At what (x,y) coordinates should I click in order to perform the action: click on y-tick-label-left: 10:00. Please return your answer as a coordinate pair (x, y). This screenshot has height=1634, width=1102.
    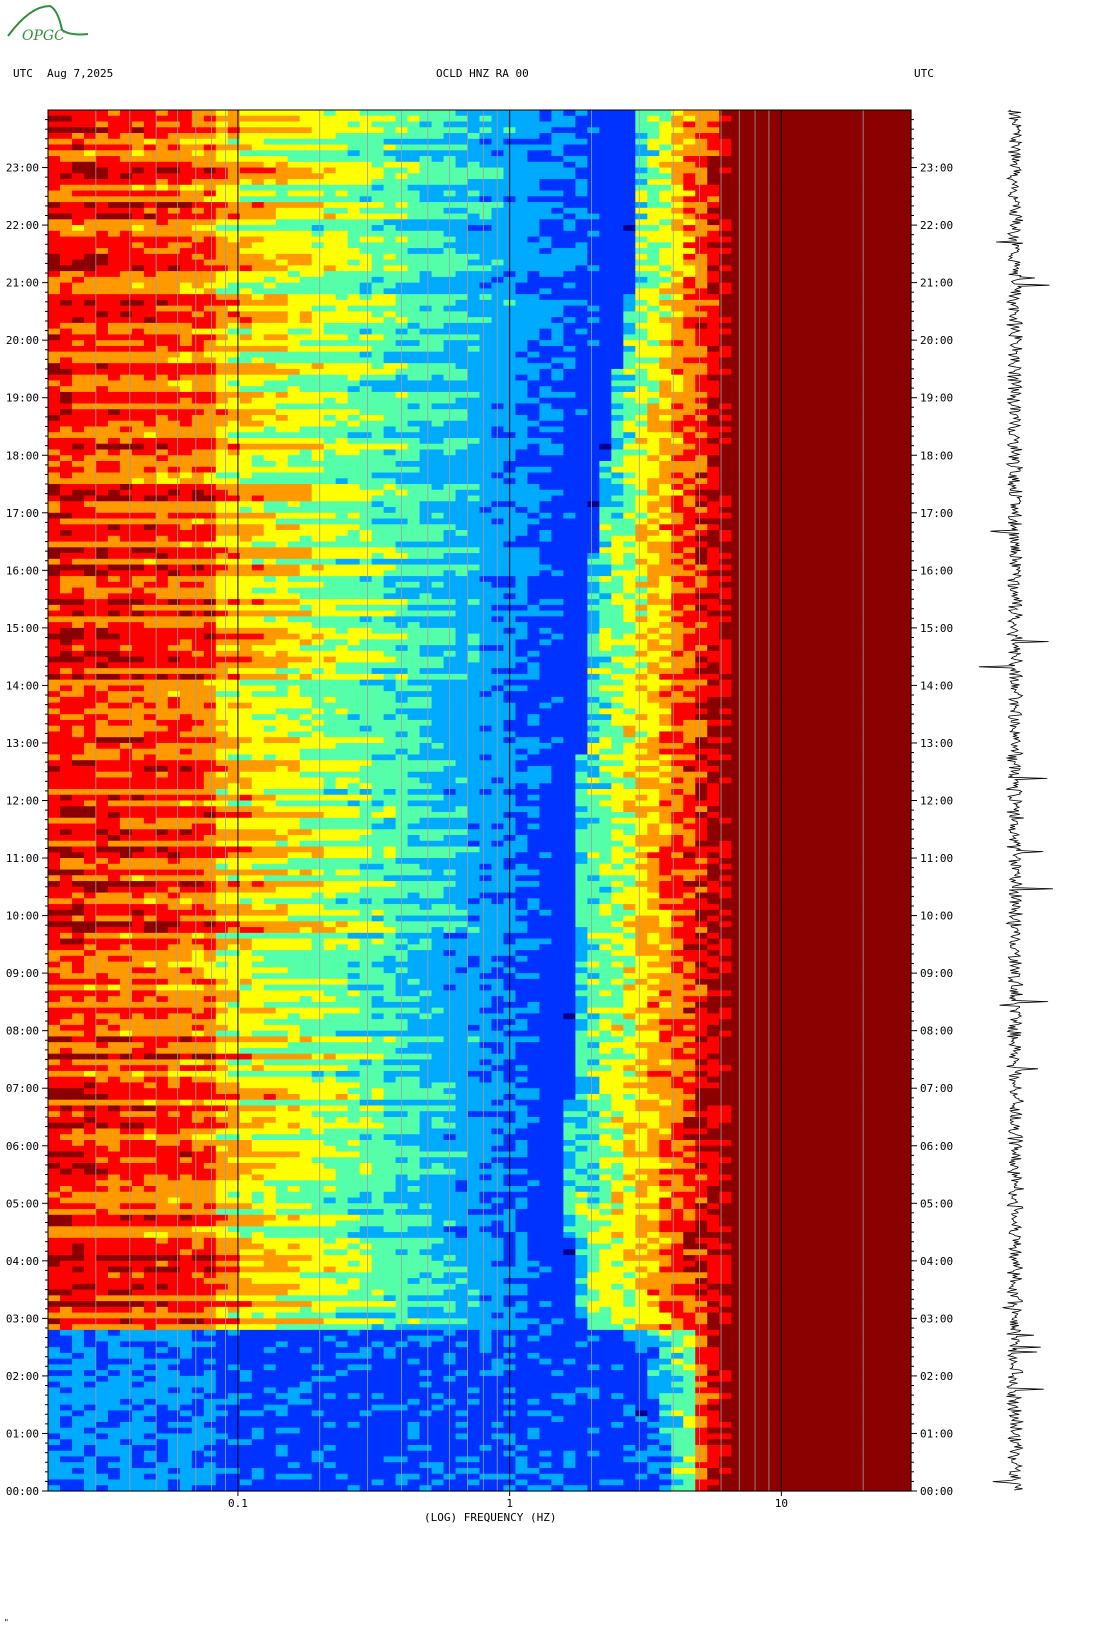
    Looking at the image, I should click on (22, 916).